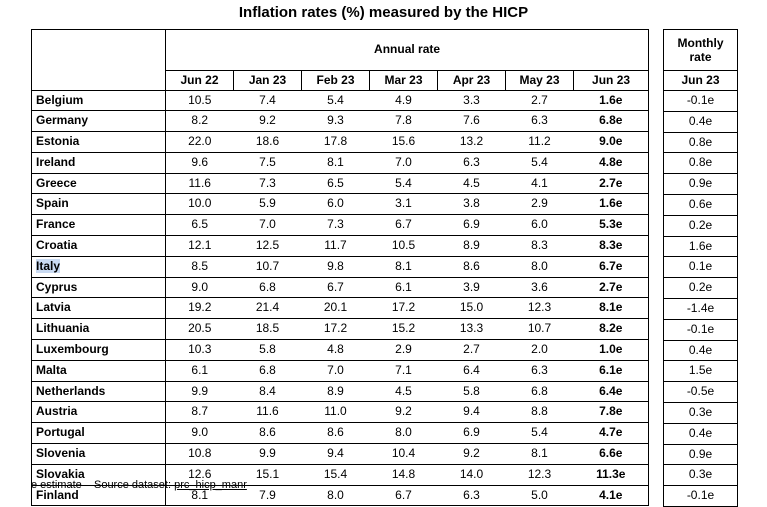  What do you see at coordinates (471, 287) in the screenshot?
I see `rate-cell: 3.9` at bounding box center [471, 287].